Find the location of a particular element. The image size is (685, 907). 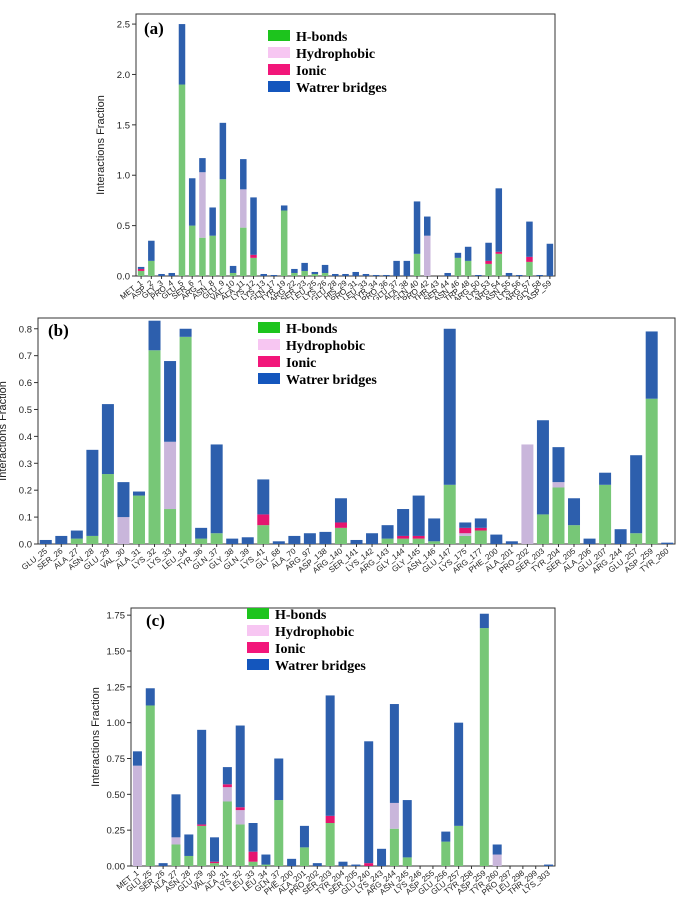

panel-label: (c) is located at coordinates (155, 620).